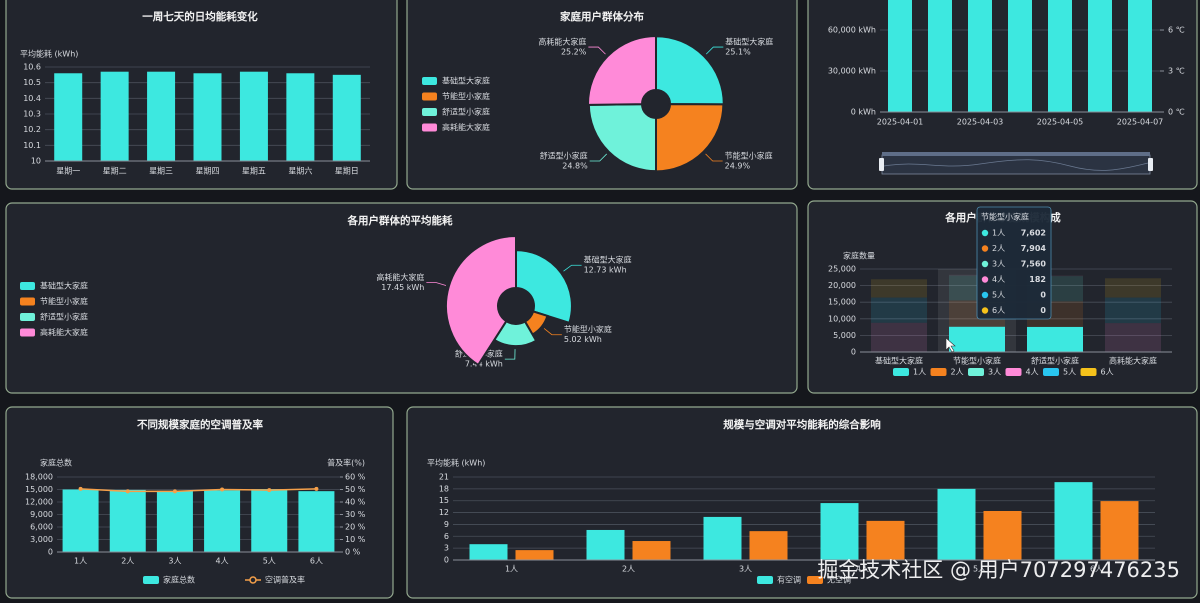 The width and height of the screenshot is (1200, 603). Describe the element at coordinates (355, 502) in the screenshot. I see `y-tick-label: 40 %` at that location.